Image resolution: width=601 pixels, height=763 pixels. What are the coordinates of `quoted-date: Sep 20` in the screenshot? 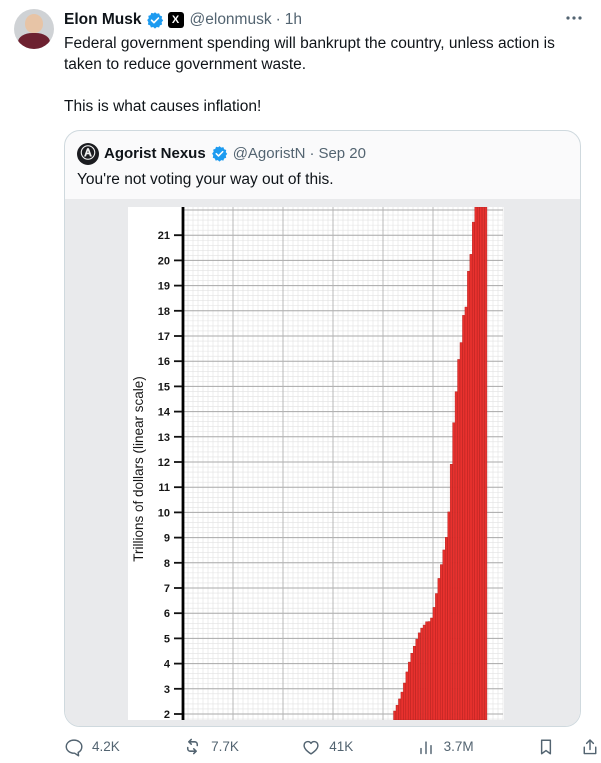 It's located at (342, 153).